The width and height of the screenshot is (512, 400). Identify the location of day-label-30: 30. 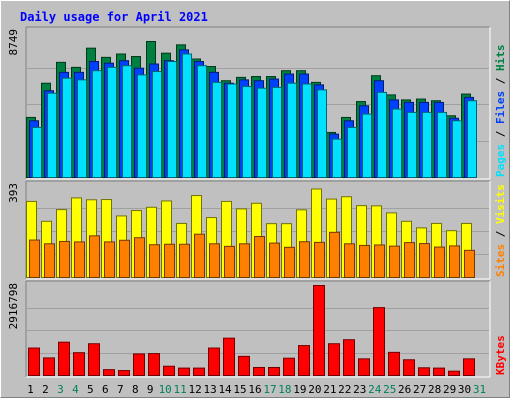
(464, 389).